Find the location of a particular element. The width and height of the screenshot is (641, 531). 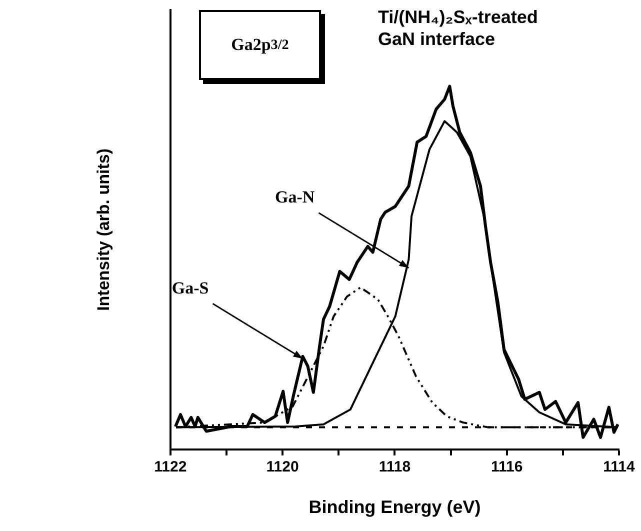

x-axis-title: Binding Energy (eV) is located at coordinates (394, 507).